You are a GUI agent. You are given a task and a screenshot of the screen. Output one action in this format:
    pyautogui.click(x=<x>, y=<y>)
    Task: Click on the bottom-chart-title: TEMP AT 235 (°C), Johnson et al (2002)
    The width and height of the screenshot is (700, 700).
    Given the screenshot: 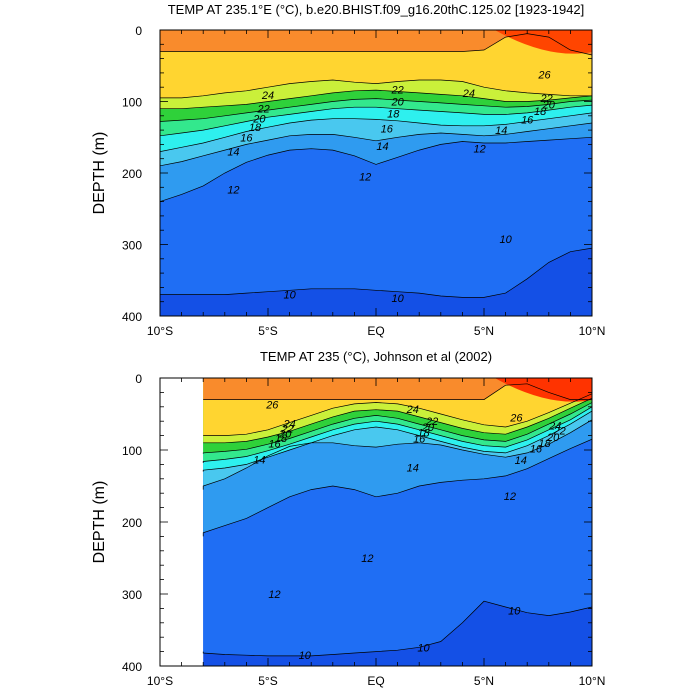 What is the action you would take?
    pyautogui.click(x=376, y=356)
    